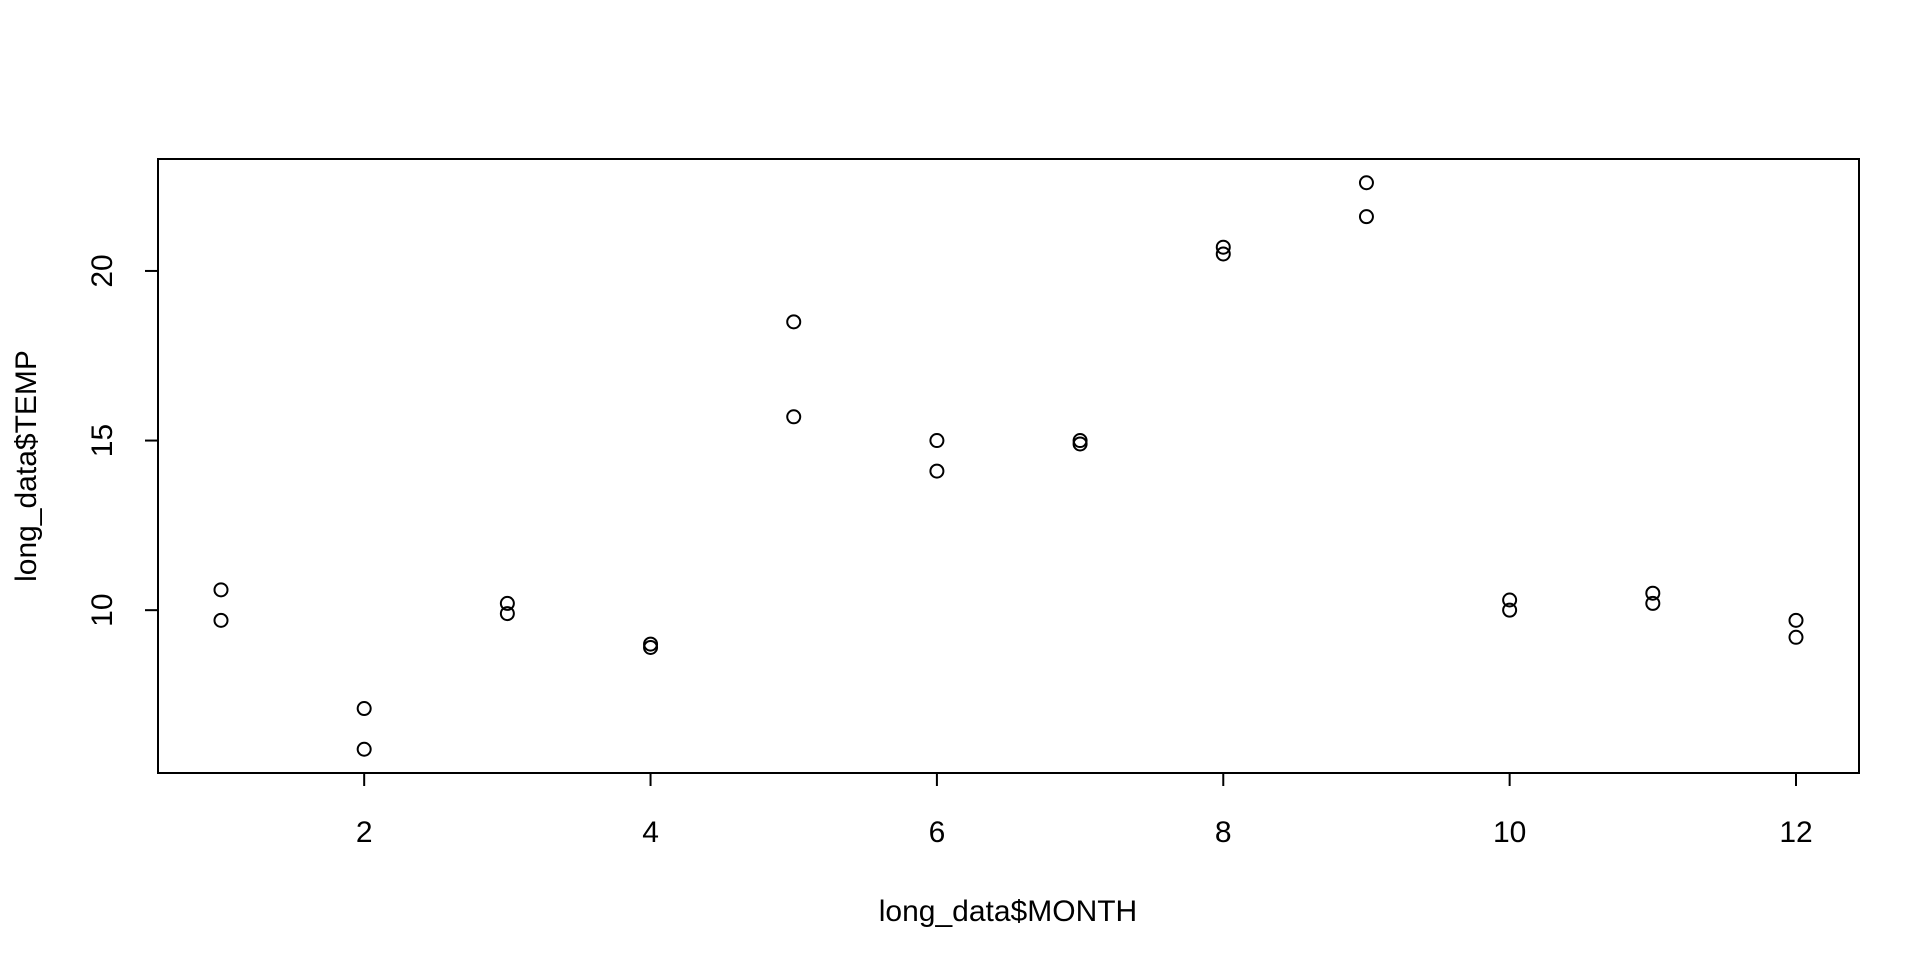 The image size is (1920, 960). What do you see at coordinates (102, 609) in the screenshot?
I see `y-tick-label: 10` at bounding box center [102, 609].